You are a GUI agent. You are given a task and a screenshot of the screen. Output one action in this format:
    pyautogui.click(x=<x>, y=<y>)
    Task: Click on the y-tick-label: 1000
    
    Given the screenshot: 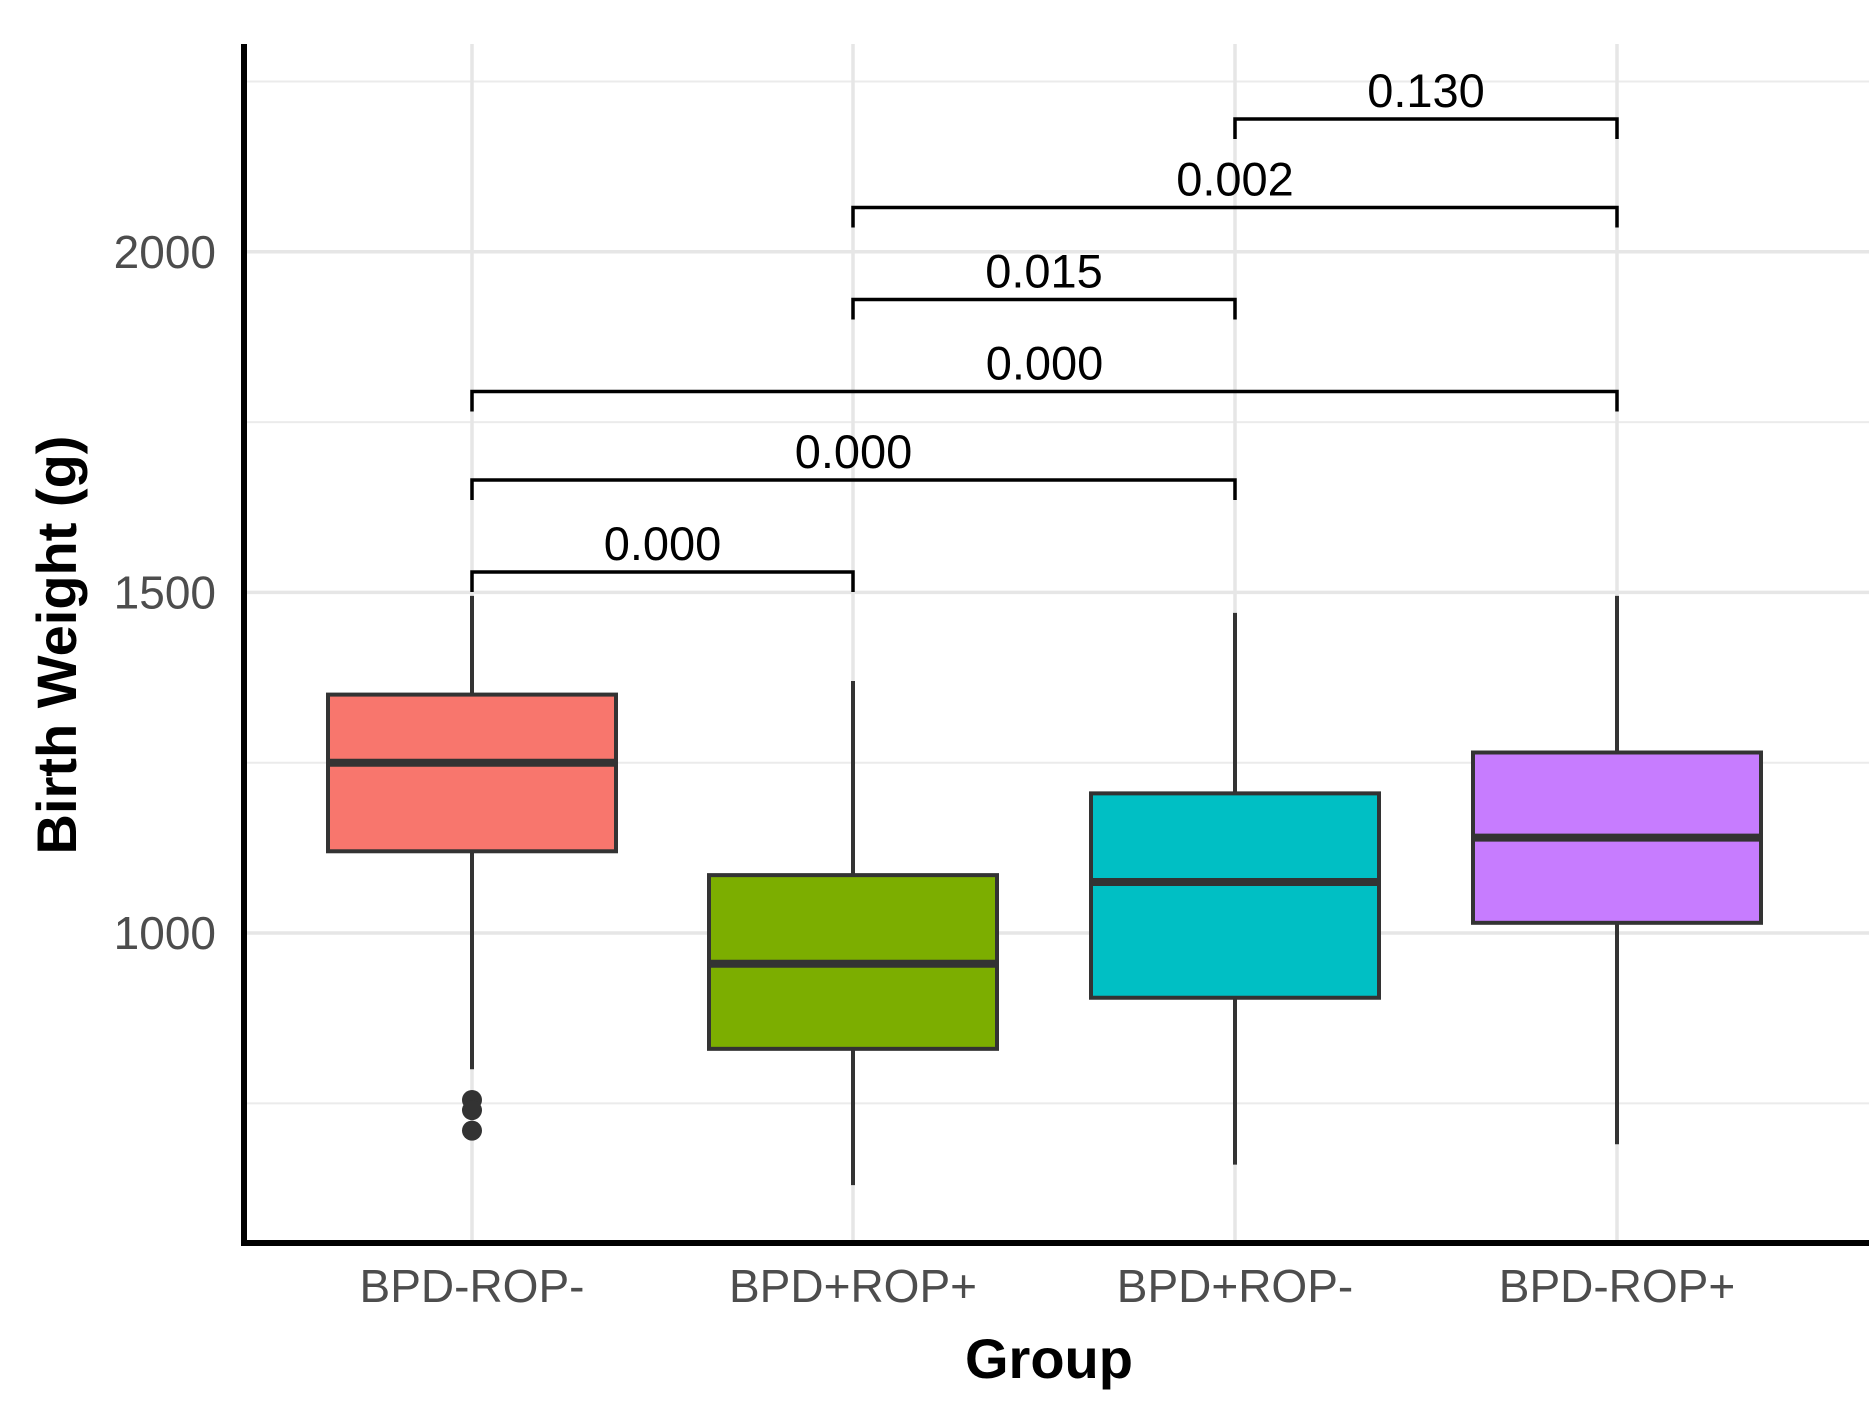 What is the action you would take?
    pyautogui.click(x=165, y=933)
    